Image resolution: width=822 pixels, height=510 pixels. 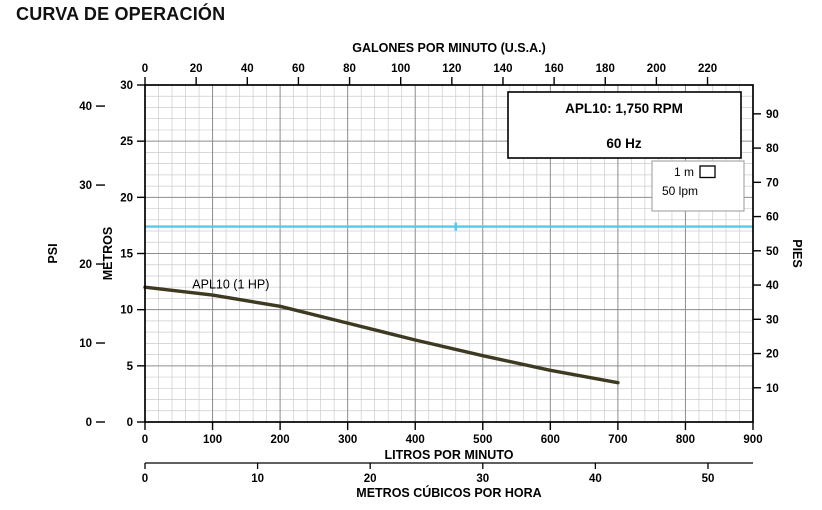 I want to click on legend-box, so click(x=624, y=125).